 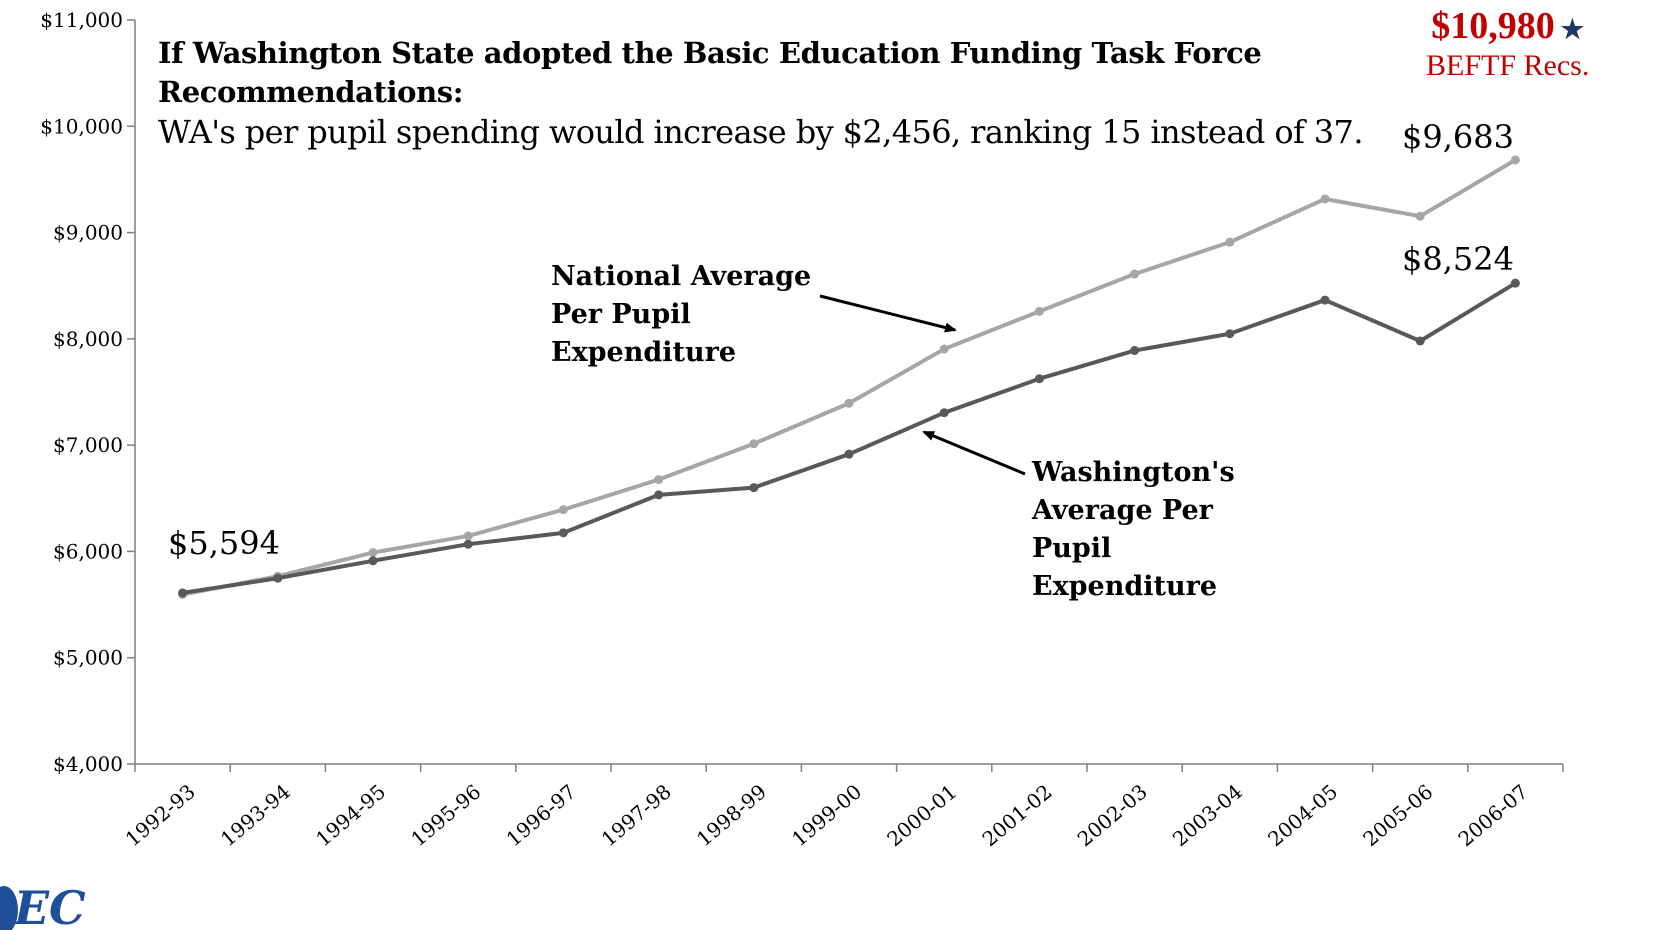 What do you see at coordinates (1397, 815) in the screenshot?
I see `x-tick-label: 2005-06` at bounding box center [1397, 815].